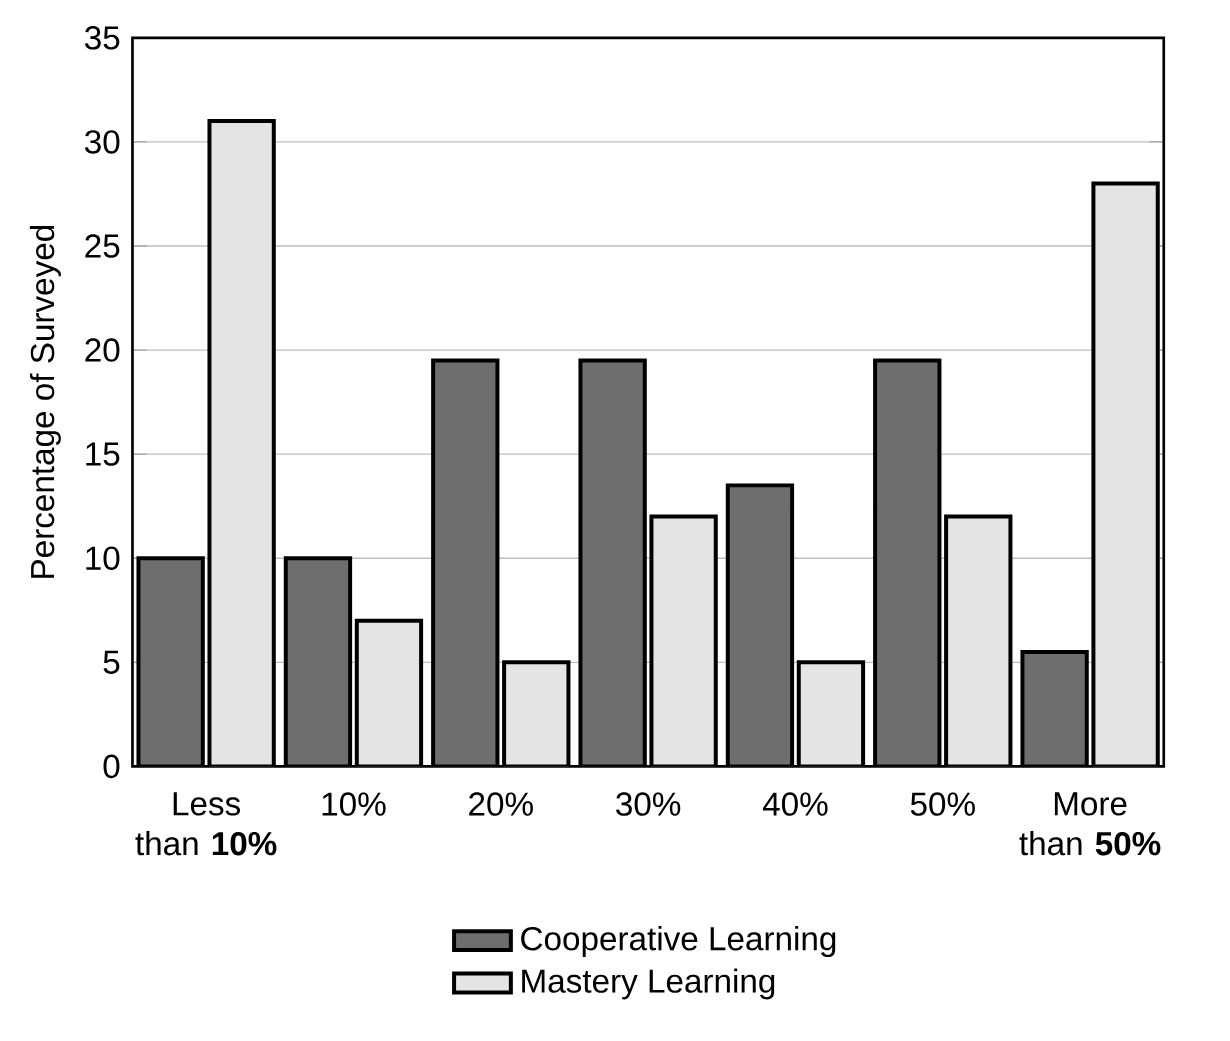 The image size is (1230, 1041). I want to click on x-tick-label: 20%, so click(501, 804).